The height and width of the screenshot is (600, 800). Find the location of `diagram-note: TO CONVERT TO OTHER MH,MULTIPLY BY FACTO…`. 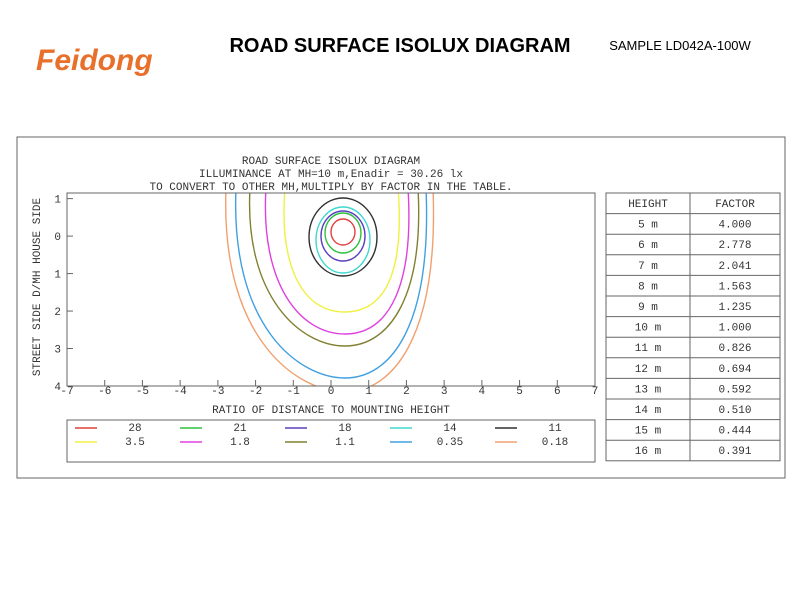

diagram-note: TO CONVERT TO OTHER MH,MULTIPLY BY FACTO… is located at coordinates (330, 188).